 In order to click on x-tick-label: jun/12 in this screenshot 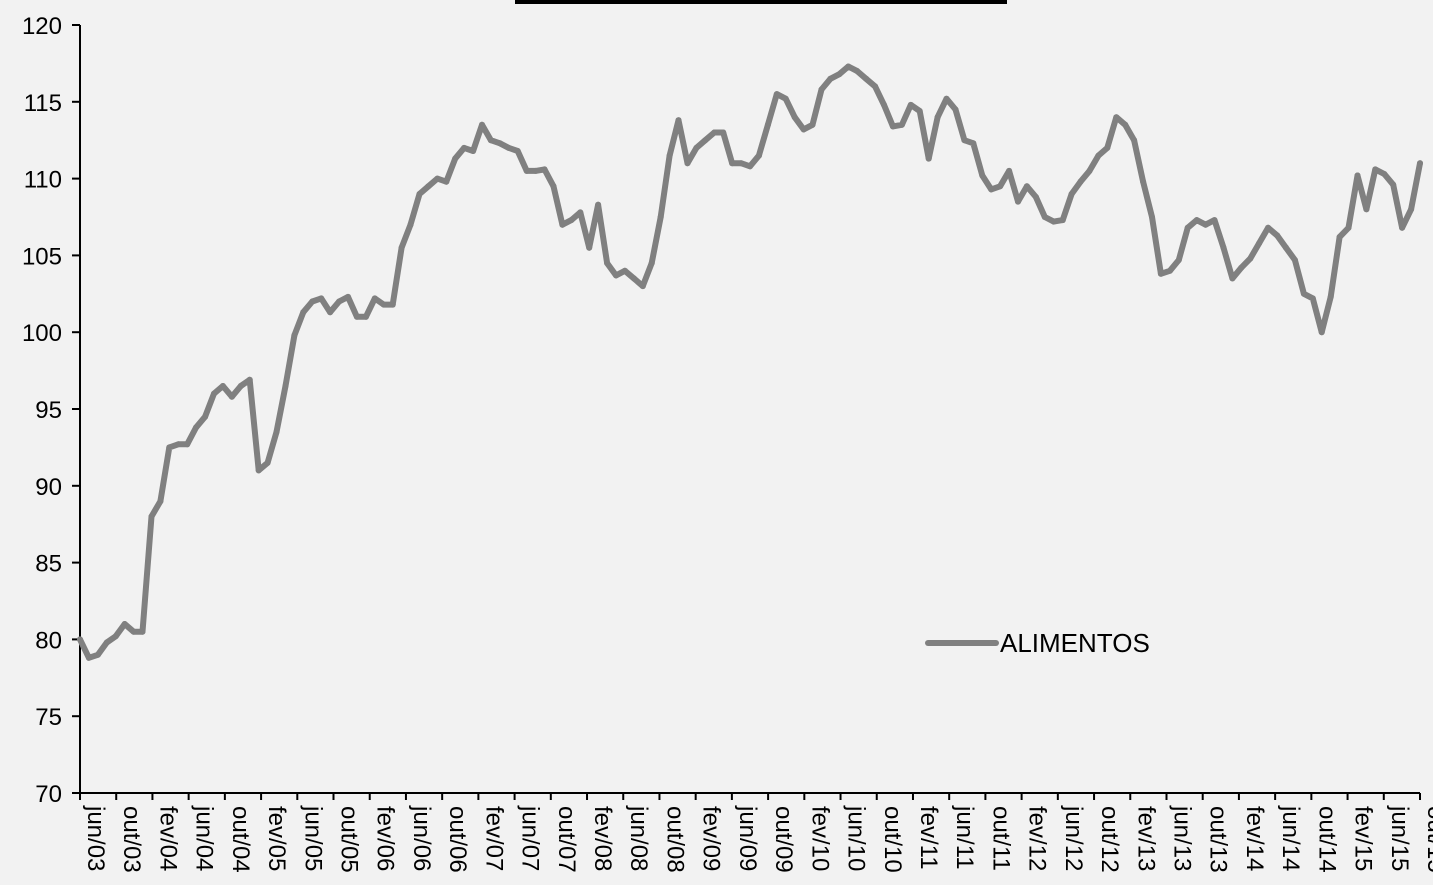, I will do `click(1073, 838)`.